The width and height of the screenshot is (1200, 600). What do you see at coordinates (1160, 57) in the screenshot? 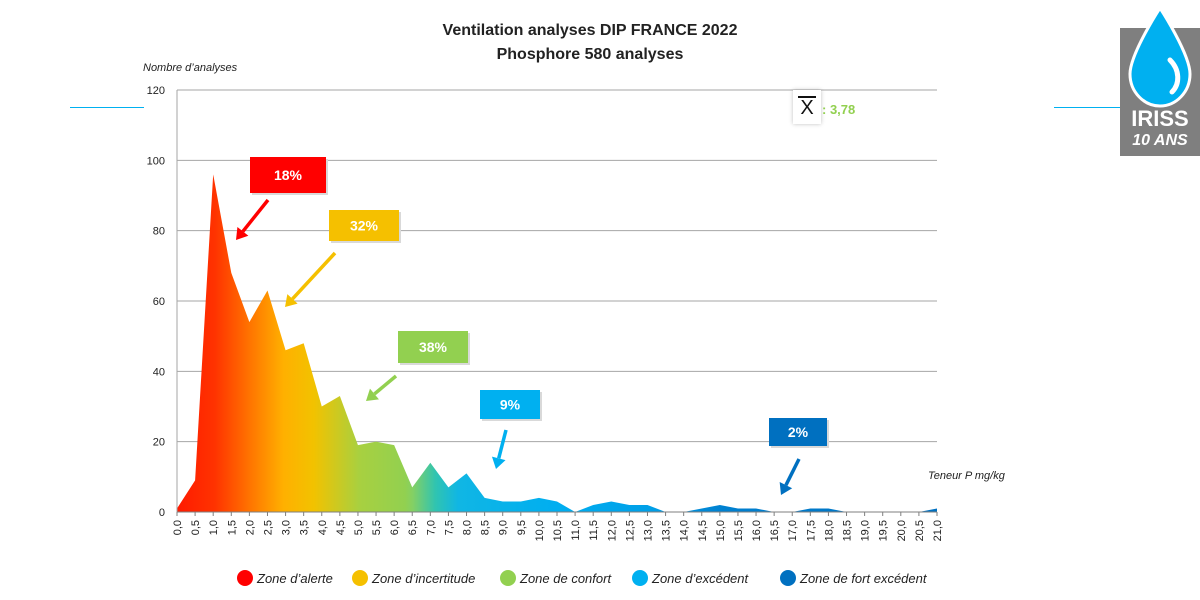
I see `water-drop-icon` at bounding box center [1160, 57].